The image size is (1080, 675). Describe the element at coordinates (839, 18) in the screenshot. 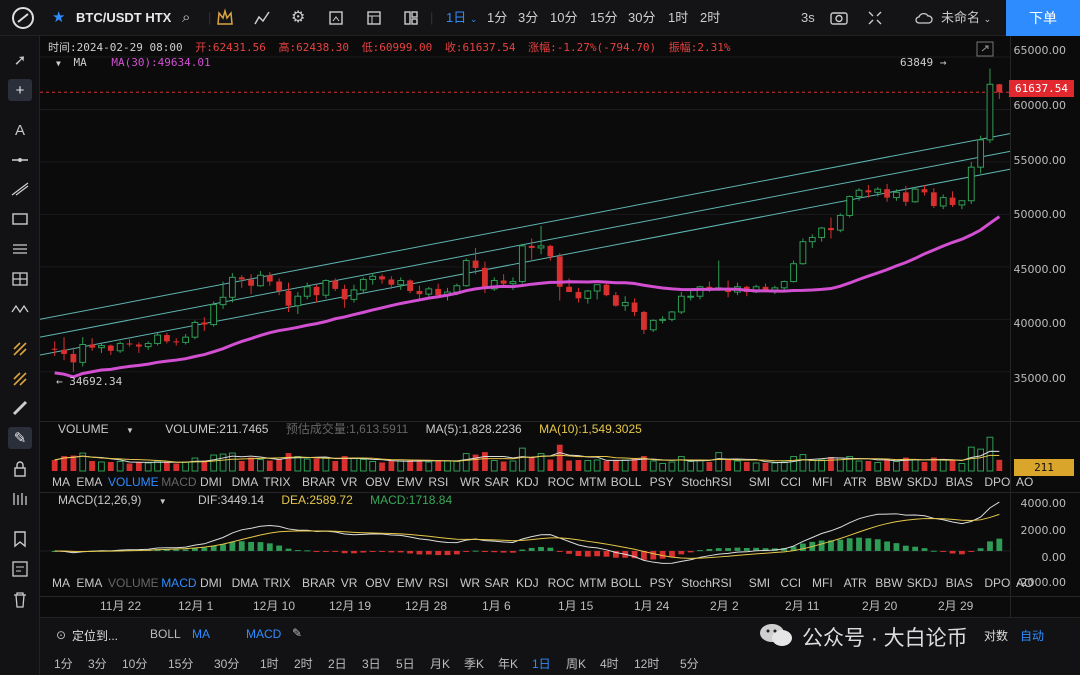

I see `camera-icon` at that location.